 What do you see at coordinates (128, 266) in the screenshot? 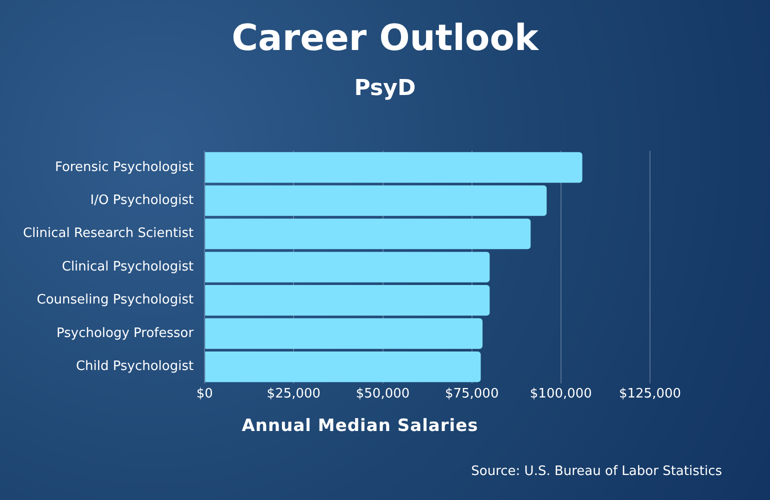
I see `y-tick-label: Clinical Psychologist` at bounding box center [128, 266].